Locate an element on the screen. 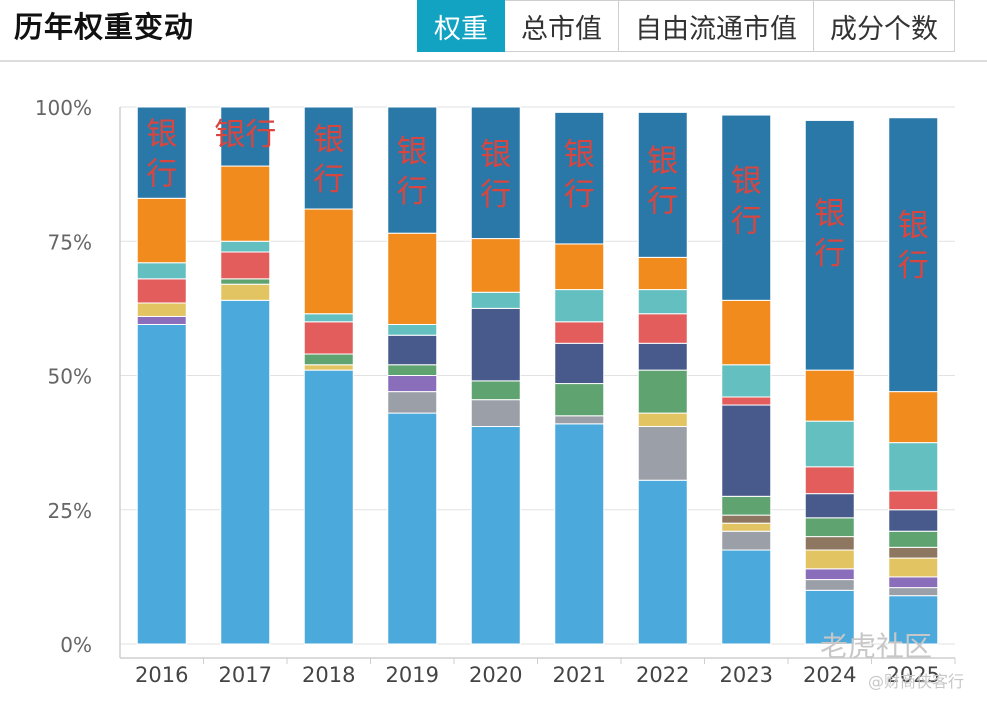 Image resolution: width=987 pixels, height=701 pixels. tab-free-float-market-cap: 自由流通市值 is located at coordinates (716, 26).